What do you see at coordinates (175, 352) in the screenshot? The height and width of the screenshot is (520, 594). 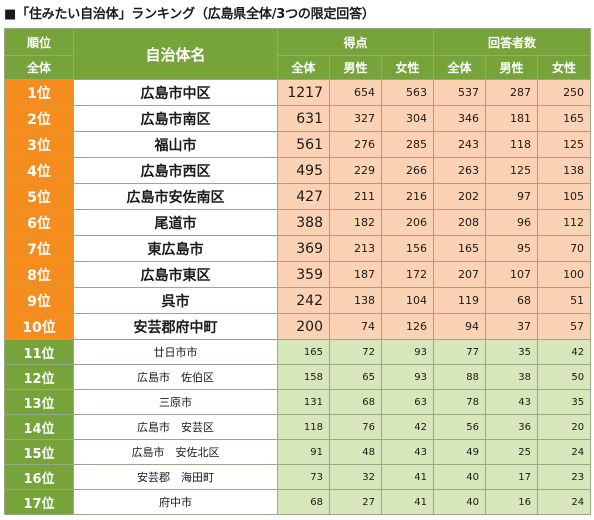 I see `name-cell: 廿日市市` at bounding box center [175, 352].